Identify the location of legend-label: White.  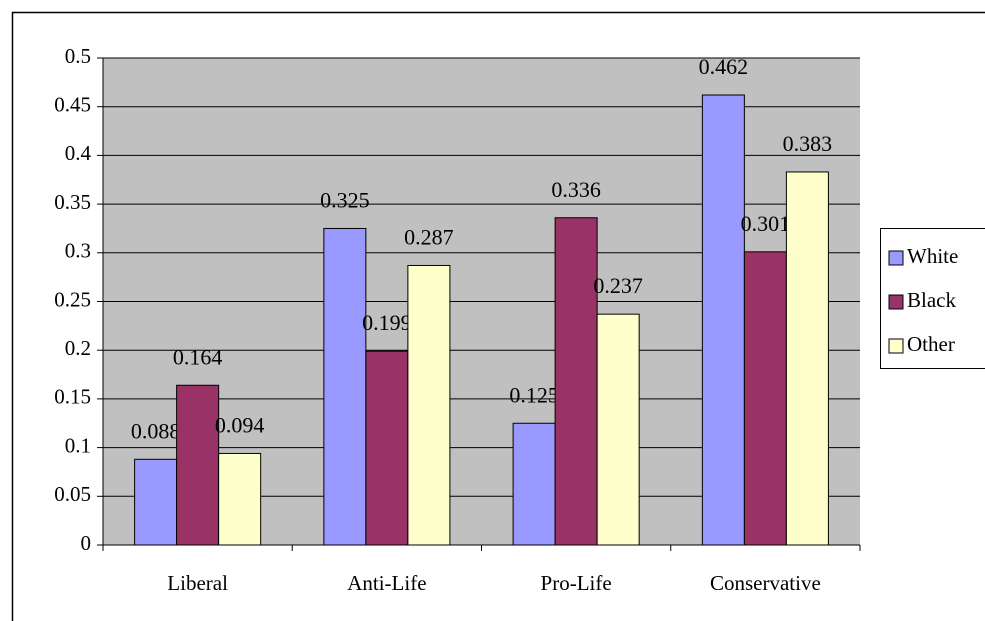
(932, 256).